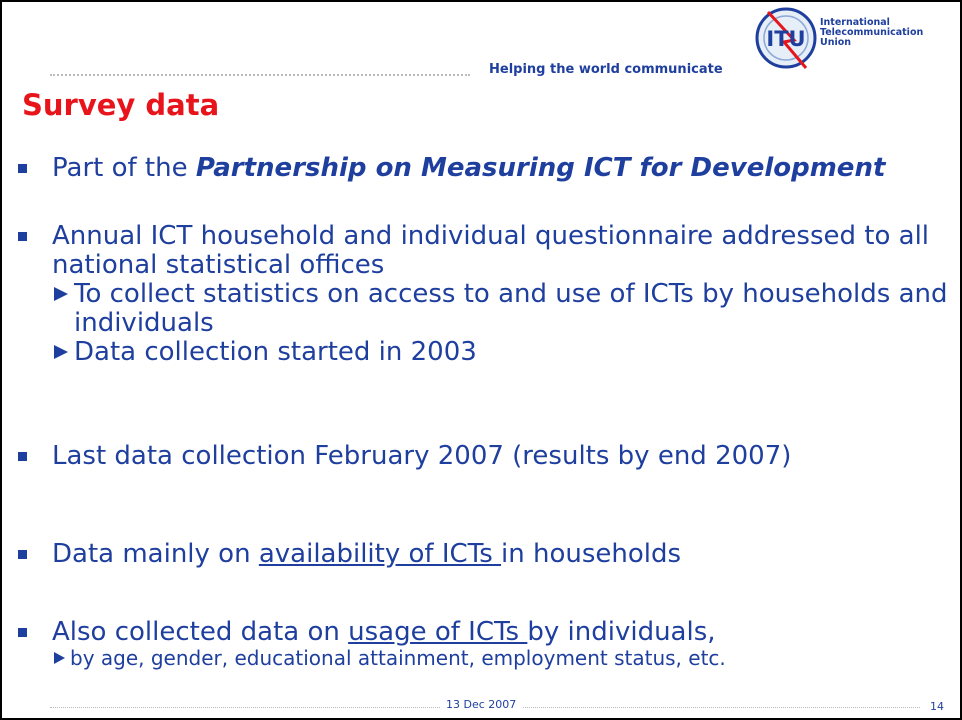  I want to click on tagline: Helping the world communicate, so click(606, 69).